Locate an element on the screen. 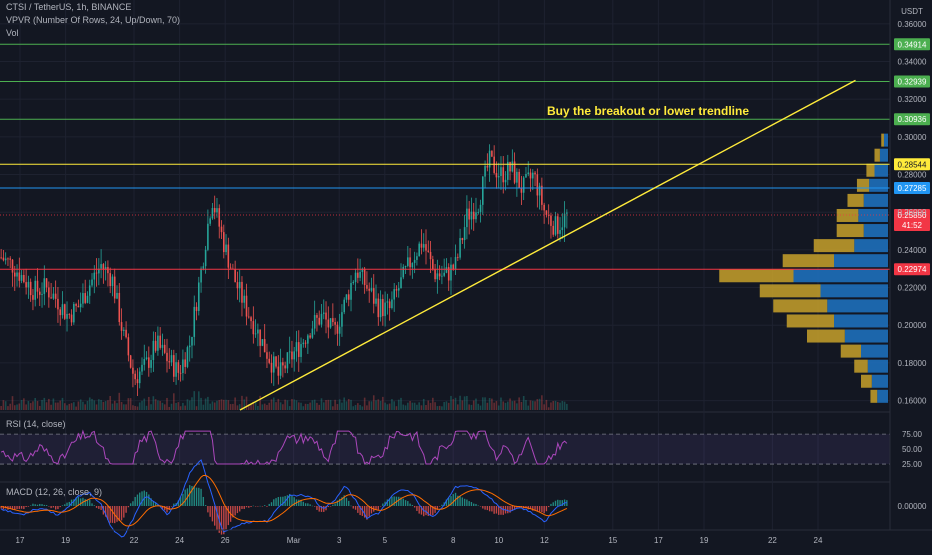 The height and width of the screenshot is (555, 932). rsi-legend: RSI (14, close) is located at coordinates (36, 424).